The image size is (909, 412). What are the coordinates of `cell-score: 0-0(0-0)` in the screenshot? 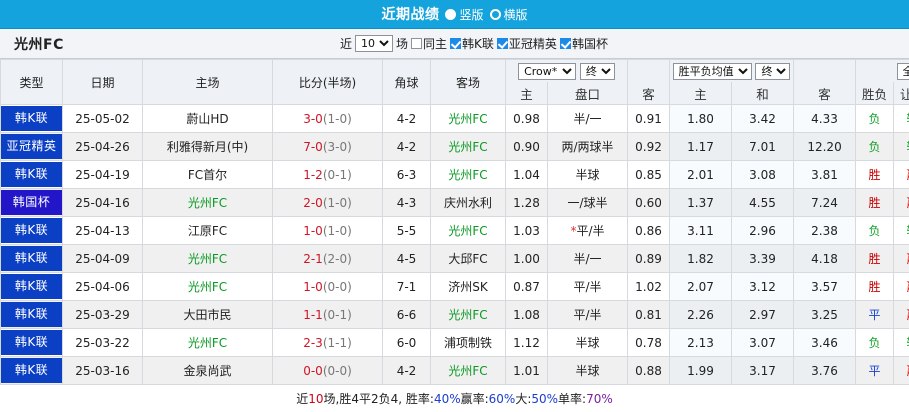 It's located at (328, 371).